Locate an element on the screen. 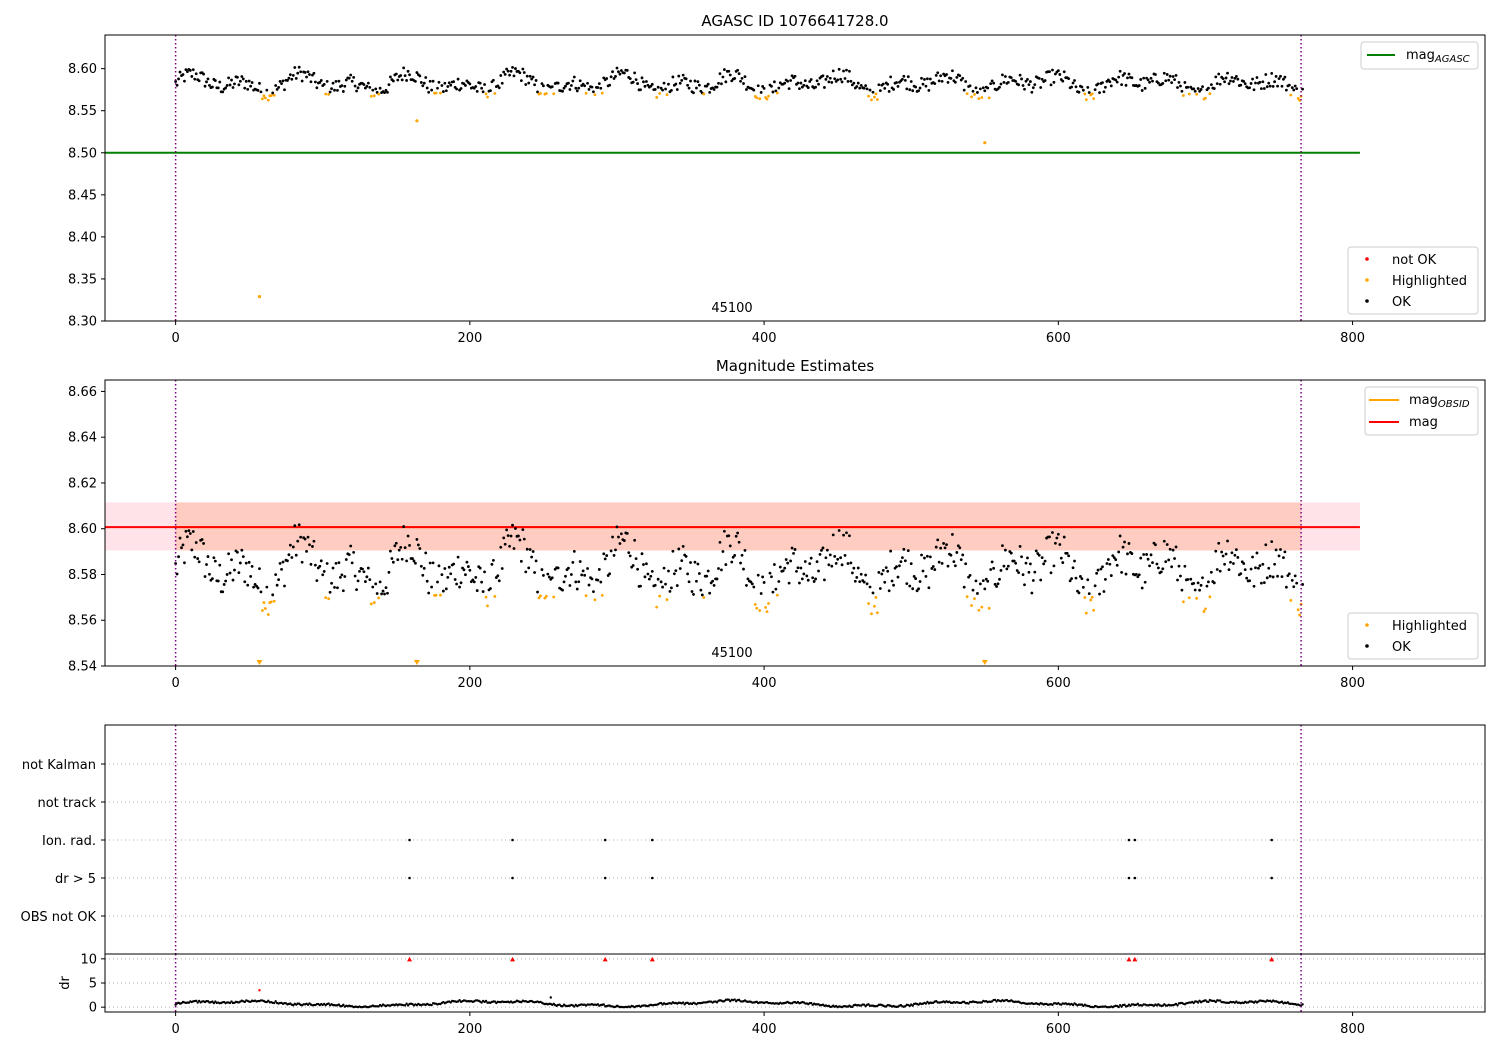  flag-label: not Kalman is located at coordinates (59, 765).